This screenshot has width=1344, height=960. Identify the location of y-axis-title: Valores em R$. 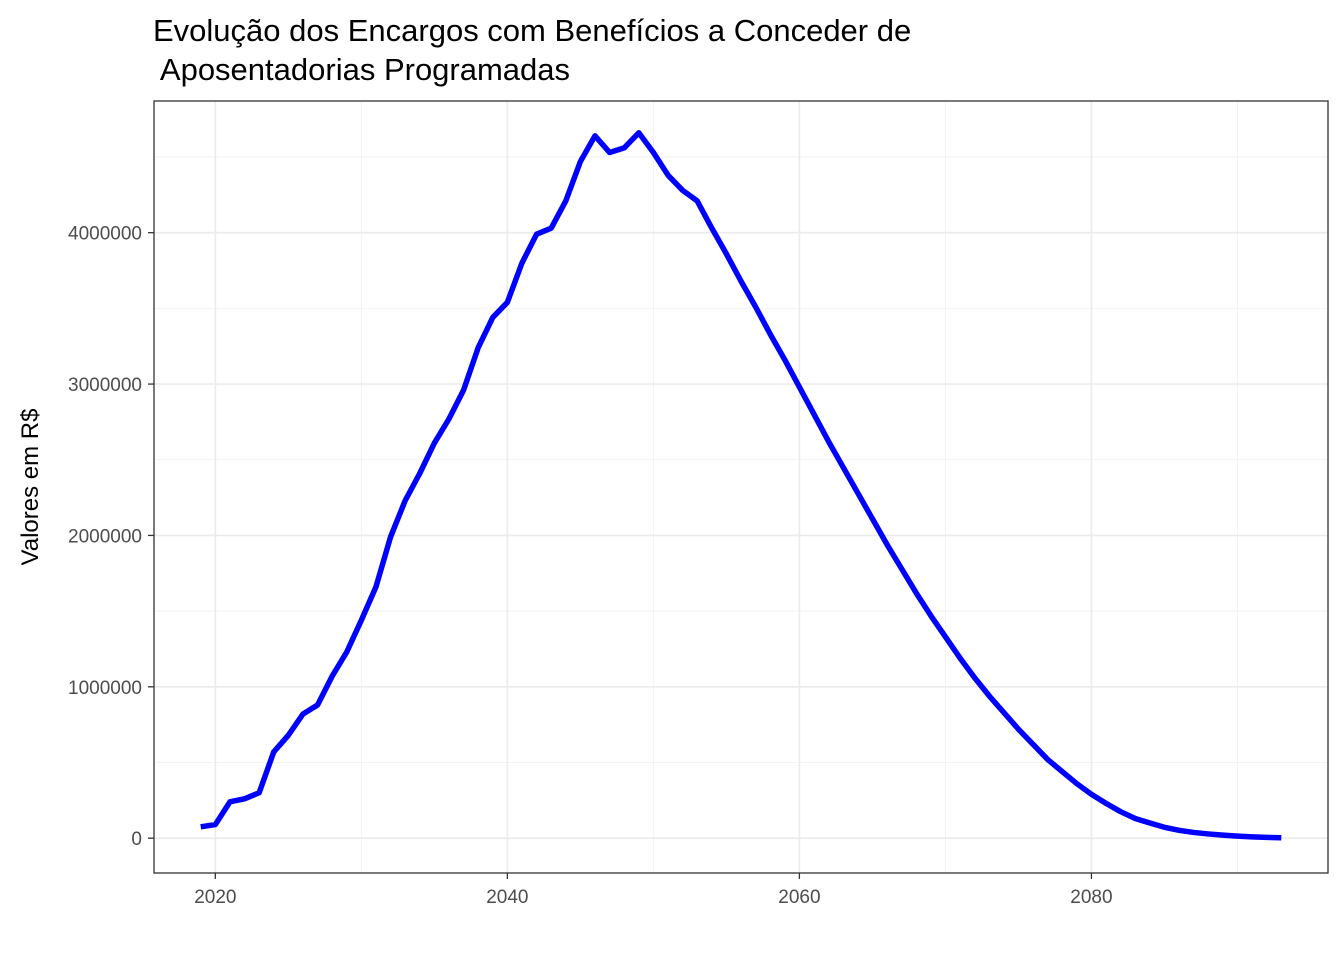
(30, 487).